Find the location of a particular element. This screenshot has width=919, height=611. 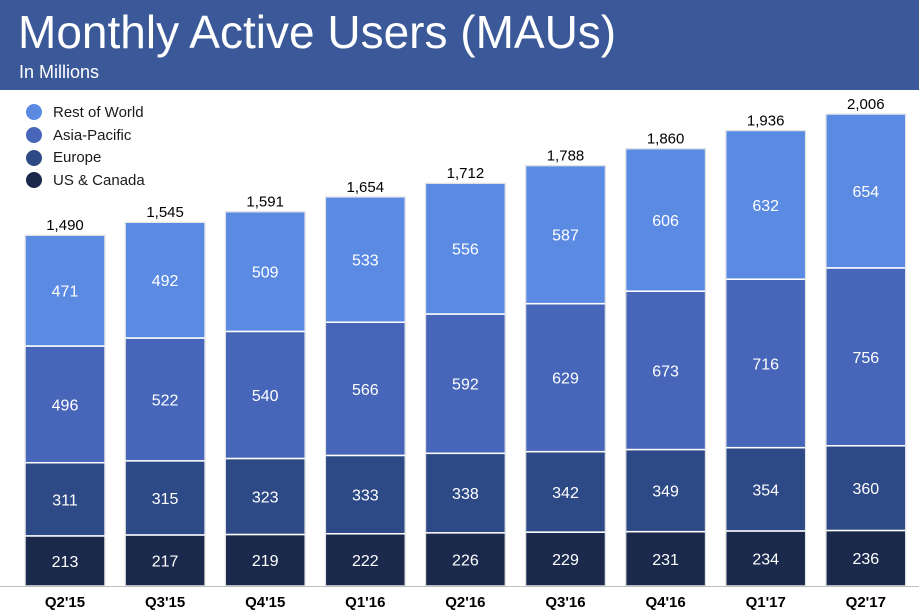

legend-item-rest-of-world: Rest of World is located at coordinates (126, 112).